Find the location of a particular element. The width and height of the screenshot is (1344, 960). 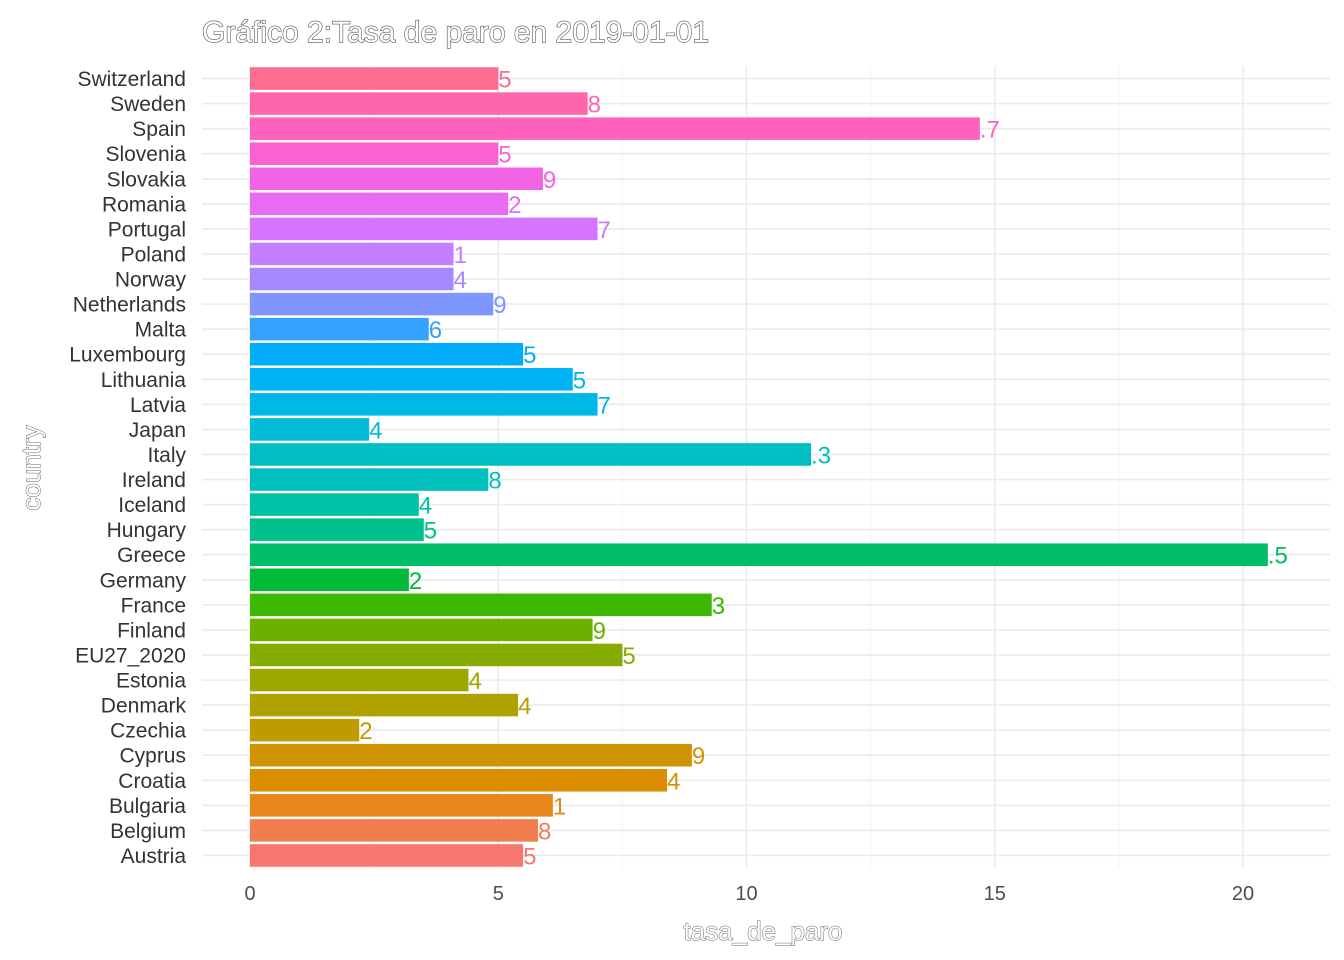

bar-austria is located at coordinates (387, 855).